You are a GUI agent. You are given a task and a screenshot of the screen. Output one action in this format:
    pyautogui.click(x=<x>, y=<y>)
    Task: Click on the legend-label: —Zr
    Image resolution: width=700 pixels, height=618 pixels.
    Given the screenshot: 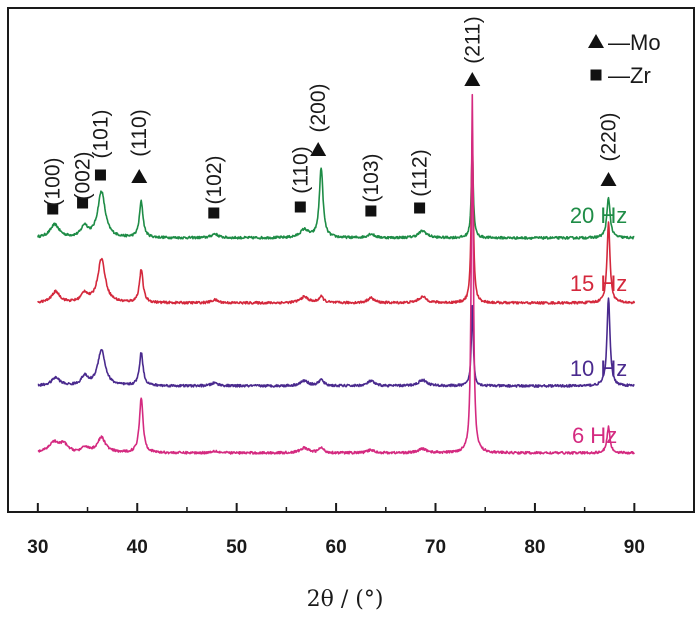 What is the action you would take?
    pyautogui.click(x=629, y=75)
    